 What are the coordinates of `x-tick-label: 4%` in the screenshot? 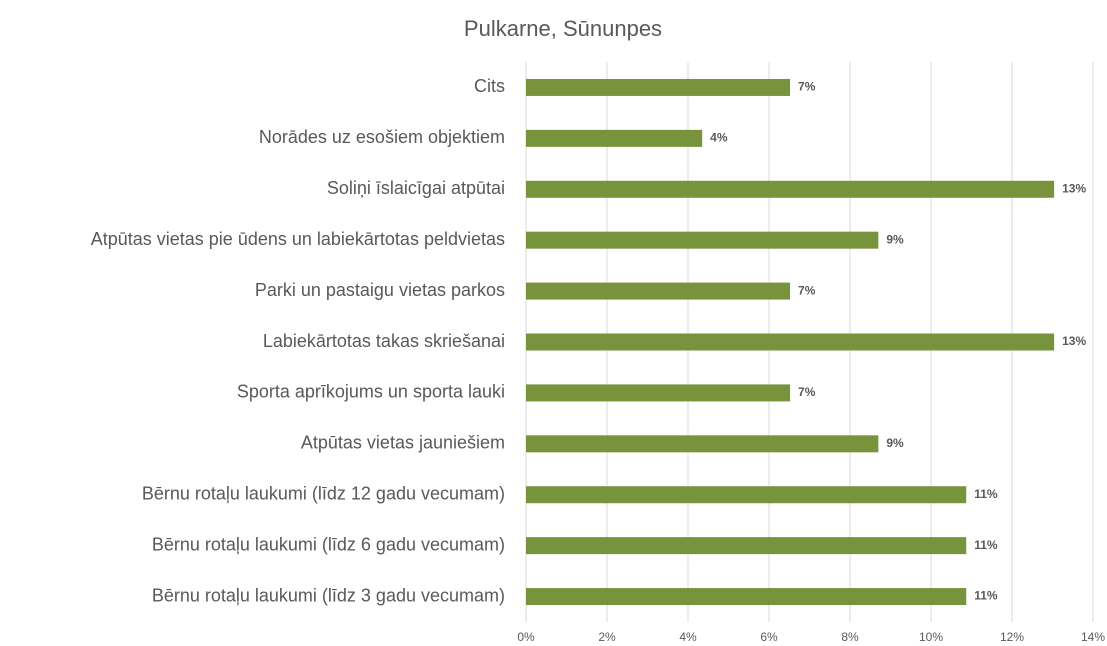 It's located at (688, 637).